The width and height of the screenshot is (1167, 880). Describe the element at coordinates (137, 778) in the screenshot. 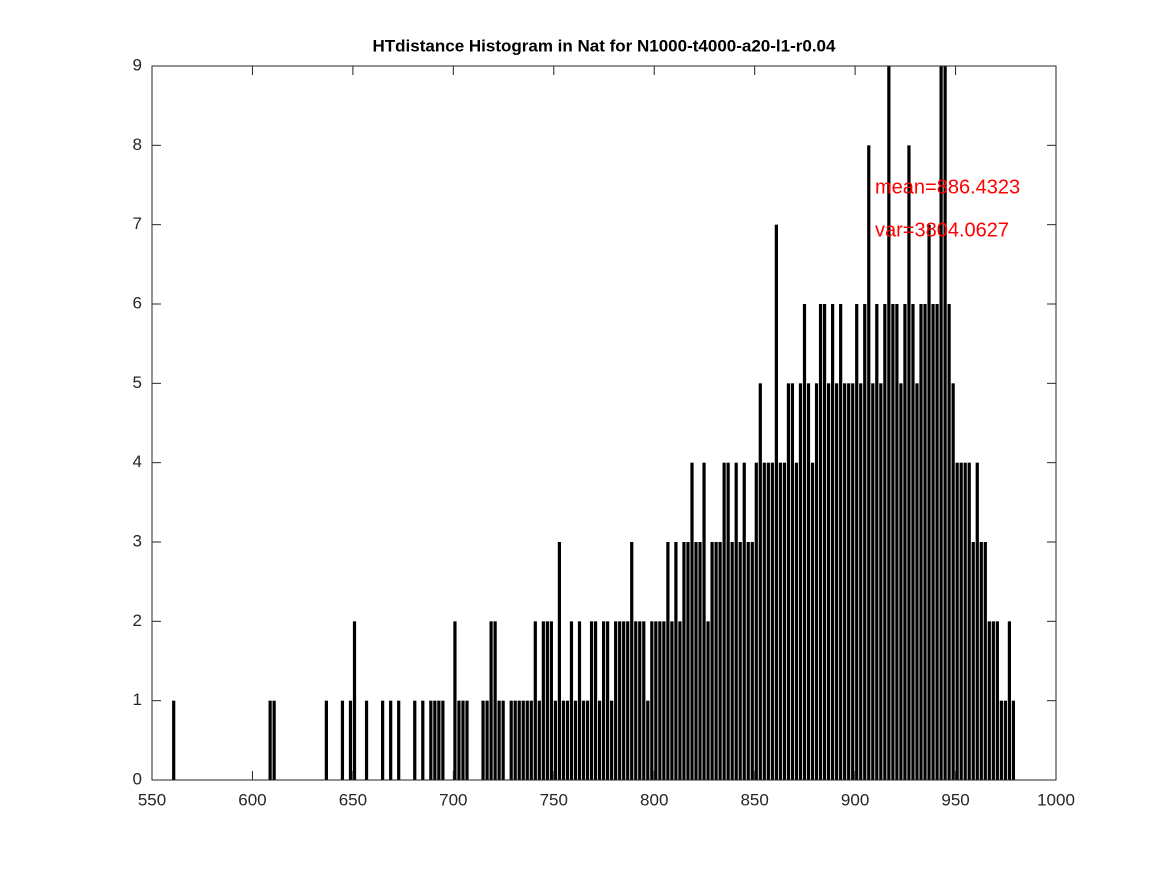

I see `y-tick-label: 0` at that location.